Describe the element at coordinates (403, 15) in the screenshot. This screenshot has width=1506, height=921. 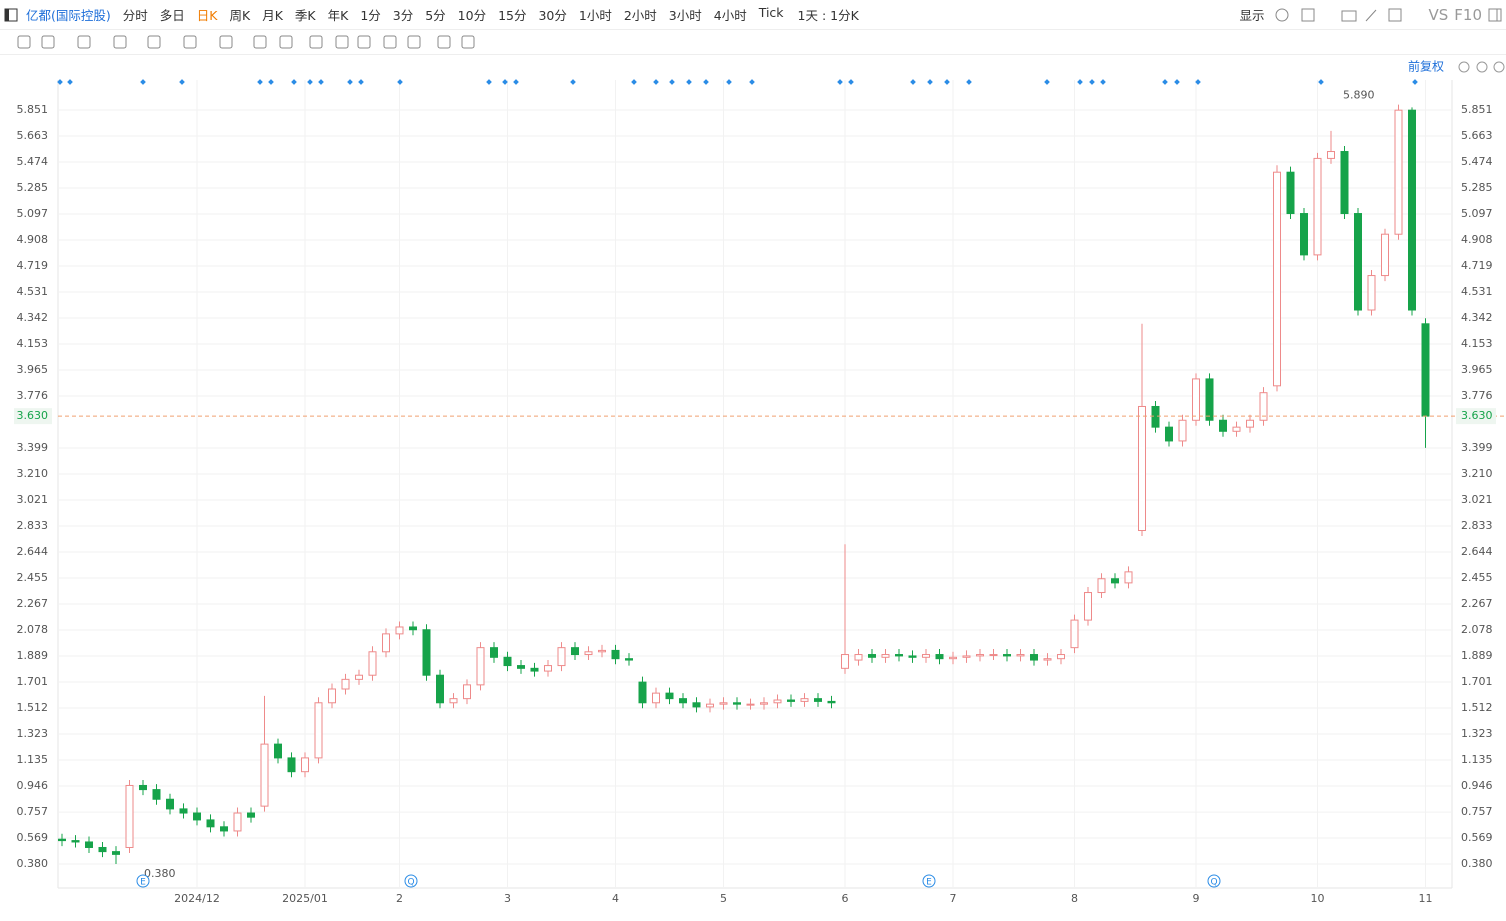
I see `period-tab: 3分` at that location.